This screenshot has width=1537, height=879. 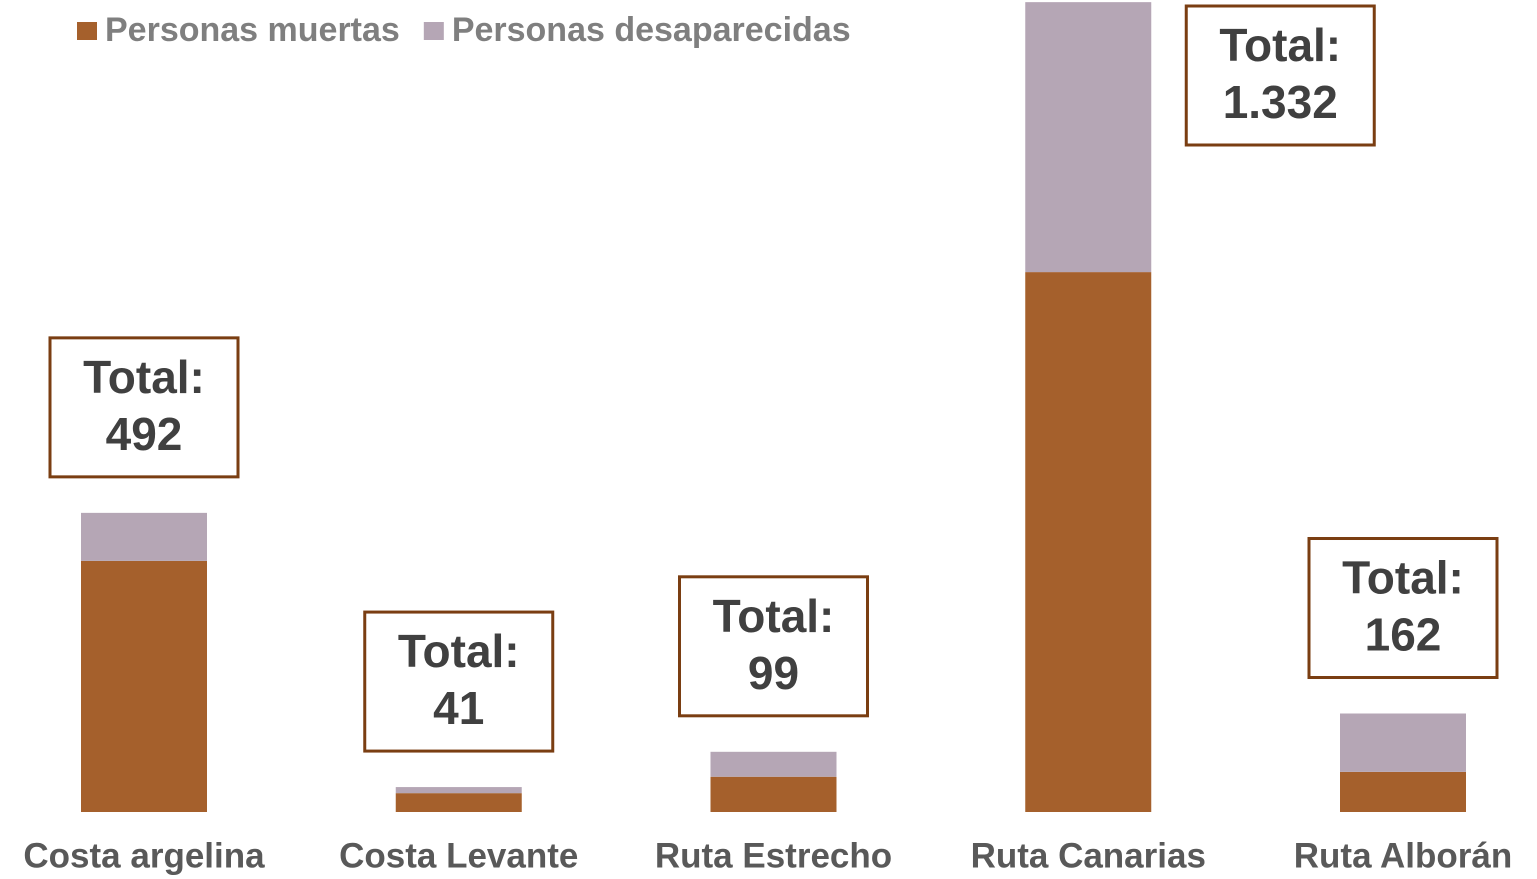 What do you see at coordinates (651, 30) in the screenshot?
I see `legend-label: Personas desaparecidas` at bounding box center [651, 30].